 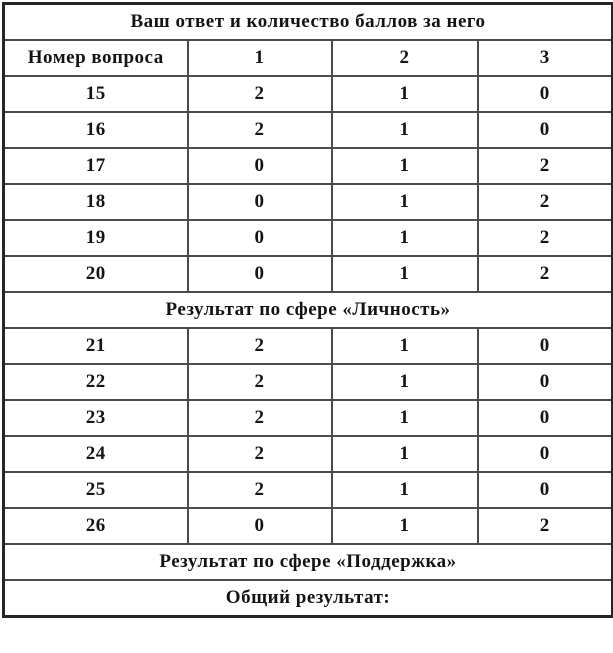 What do you see at coordinates (544, 58) in the screenshot?
I see `column-header-answer-3: 3` at bounding box center [544, 58].